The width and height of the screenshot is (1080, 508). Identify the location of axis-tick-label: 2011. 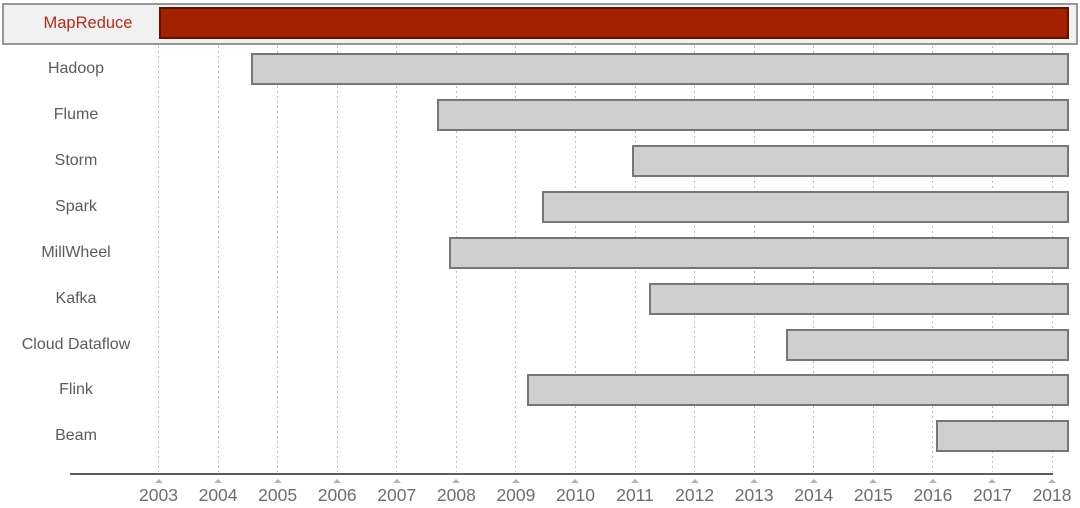
(635, 495).